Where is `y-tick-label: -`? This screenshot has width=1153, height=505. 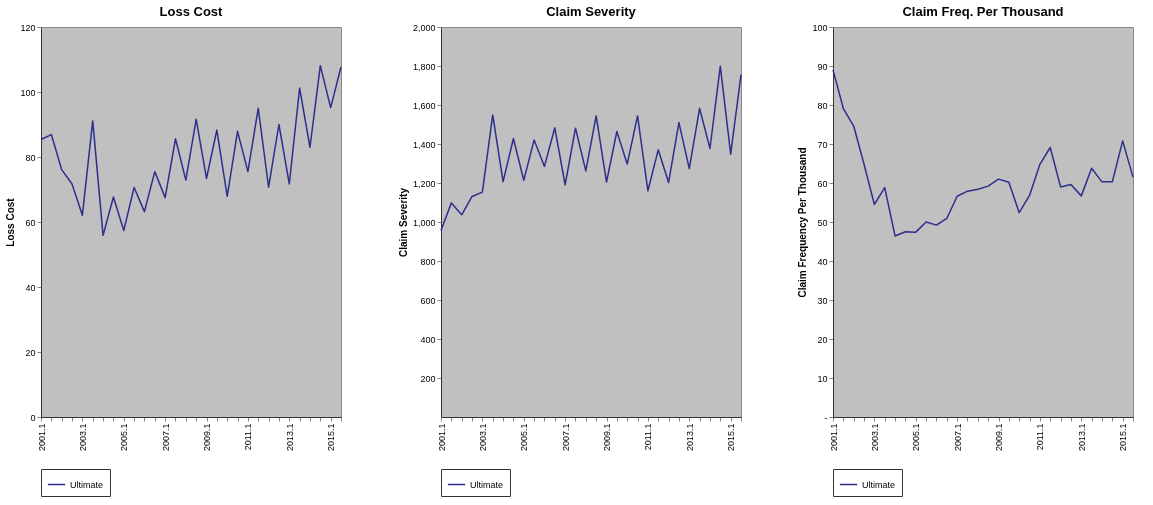
y-tick-label: - is located at coordinates (826, 417).